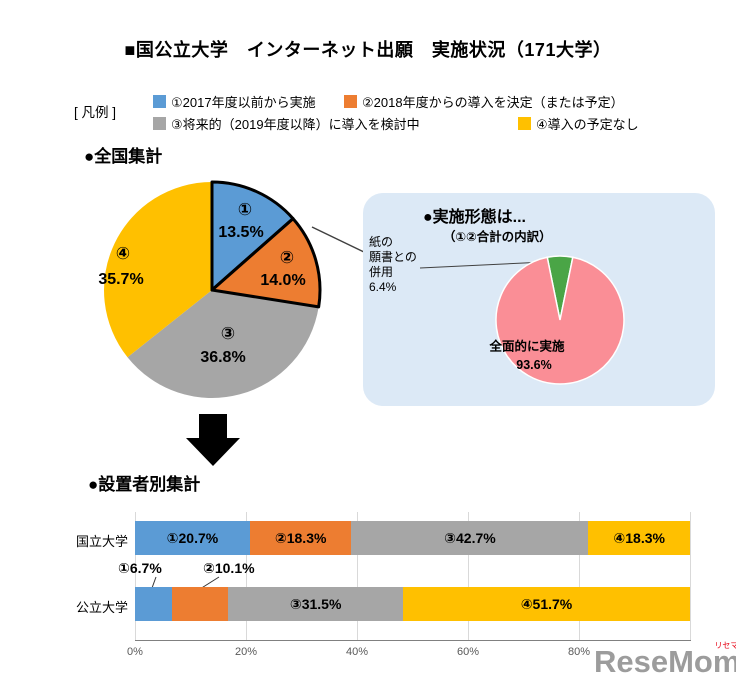  What do you see at coordinates (587, 124) in the screenshot?
I see `legend-item-4-label: ④導入の予定なし` at bounding box center [587, 124].